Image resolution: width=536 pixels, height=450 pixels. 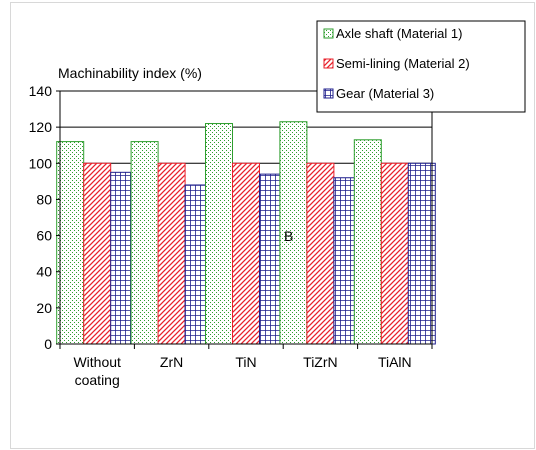 I want to click on legend-label: Axle shaft (Material 1), so click(x=399, y=33).